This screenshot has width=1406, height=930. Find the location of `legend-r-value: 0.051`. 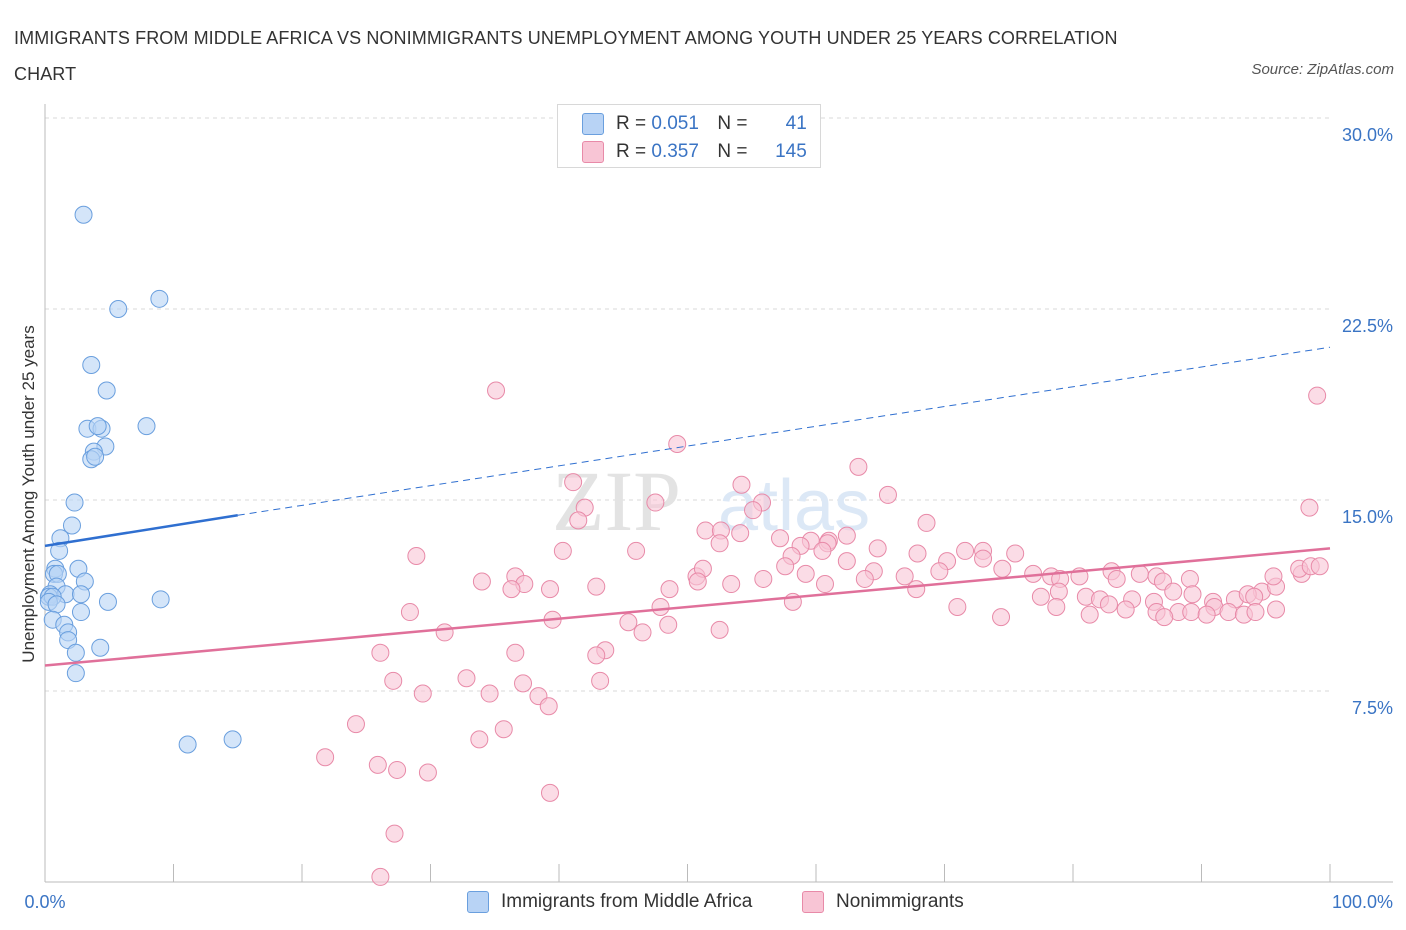

legend-r-value: 0.051 is located at coordinates (675, 123).